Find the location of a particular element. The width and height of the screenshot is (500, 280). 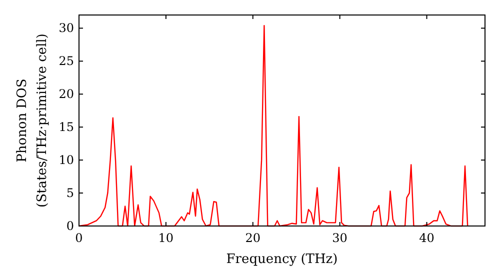

y-tick-label: 20 is located at coordinates (66, 94).